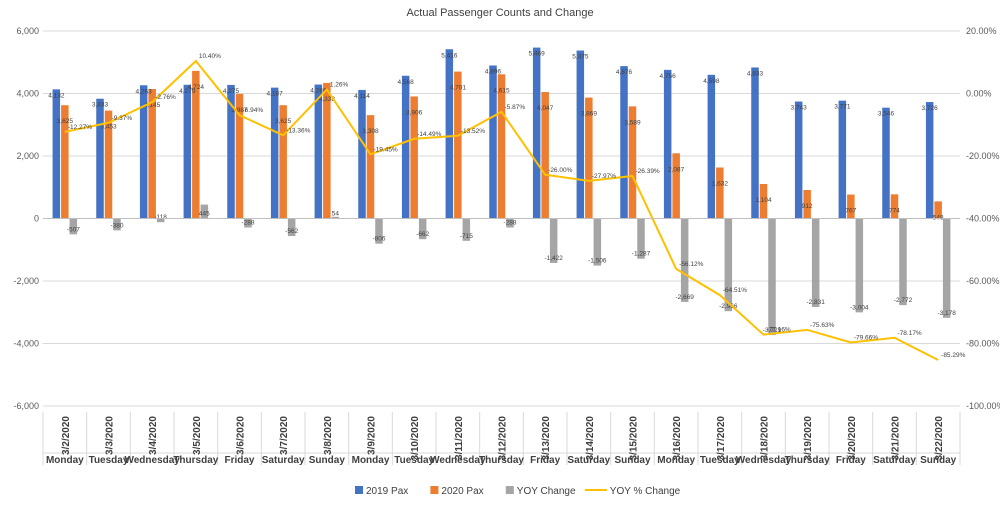 The width and height of the screenshot is (1000, 507). I want to click on y-right-tick-label: 20.00%, so click(981, 31).